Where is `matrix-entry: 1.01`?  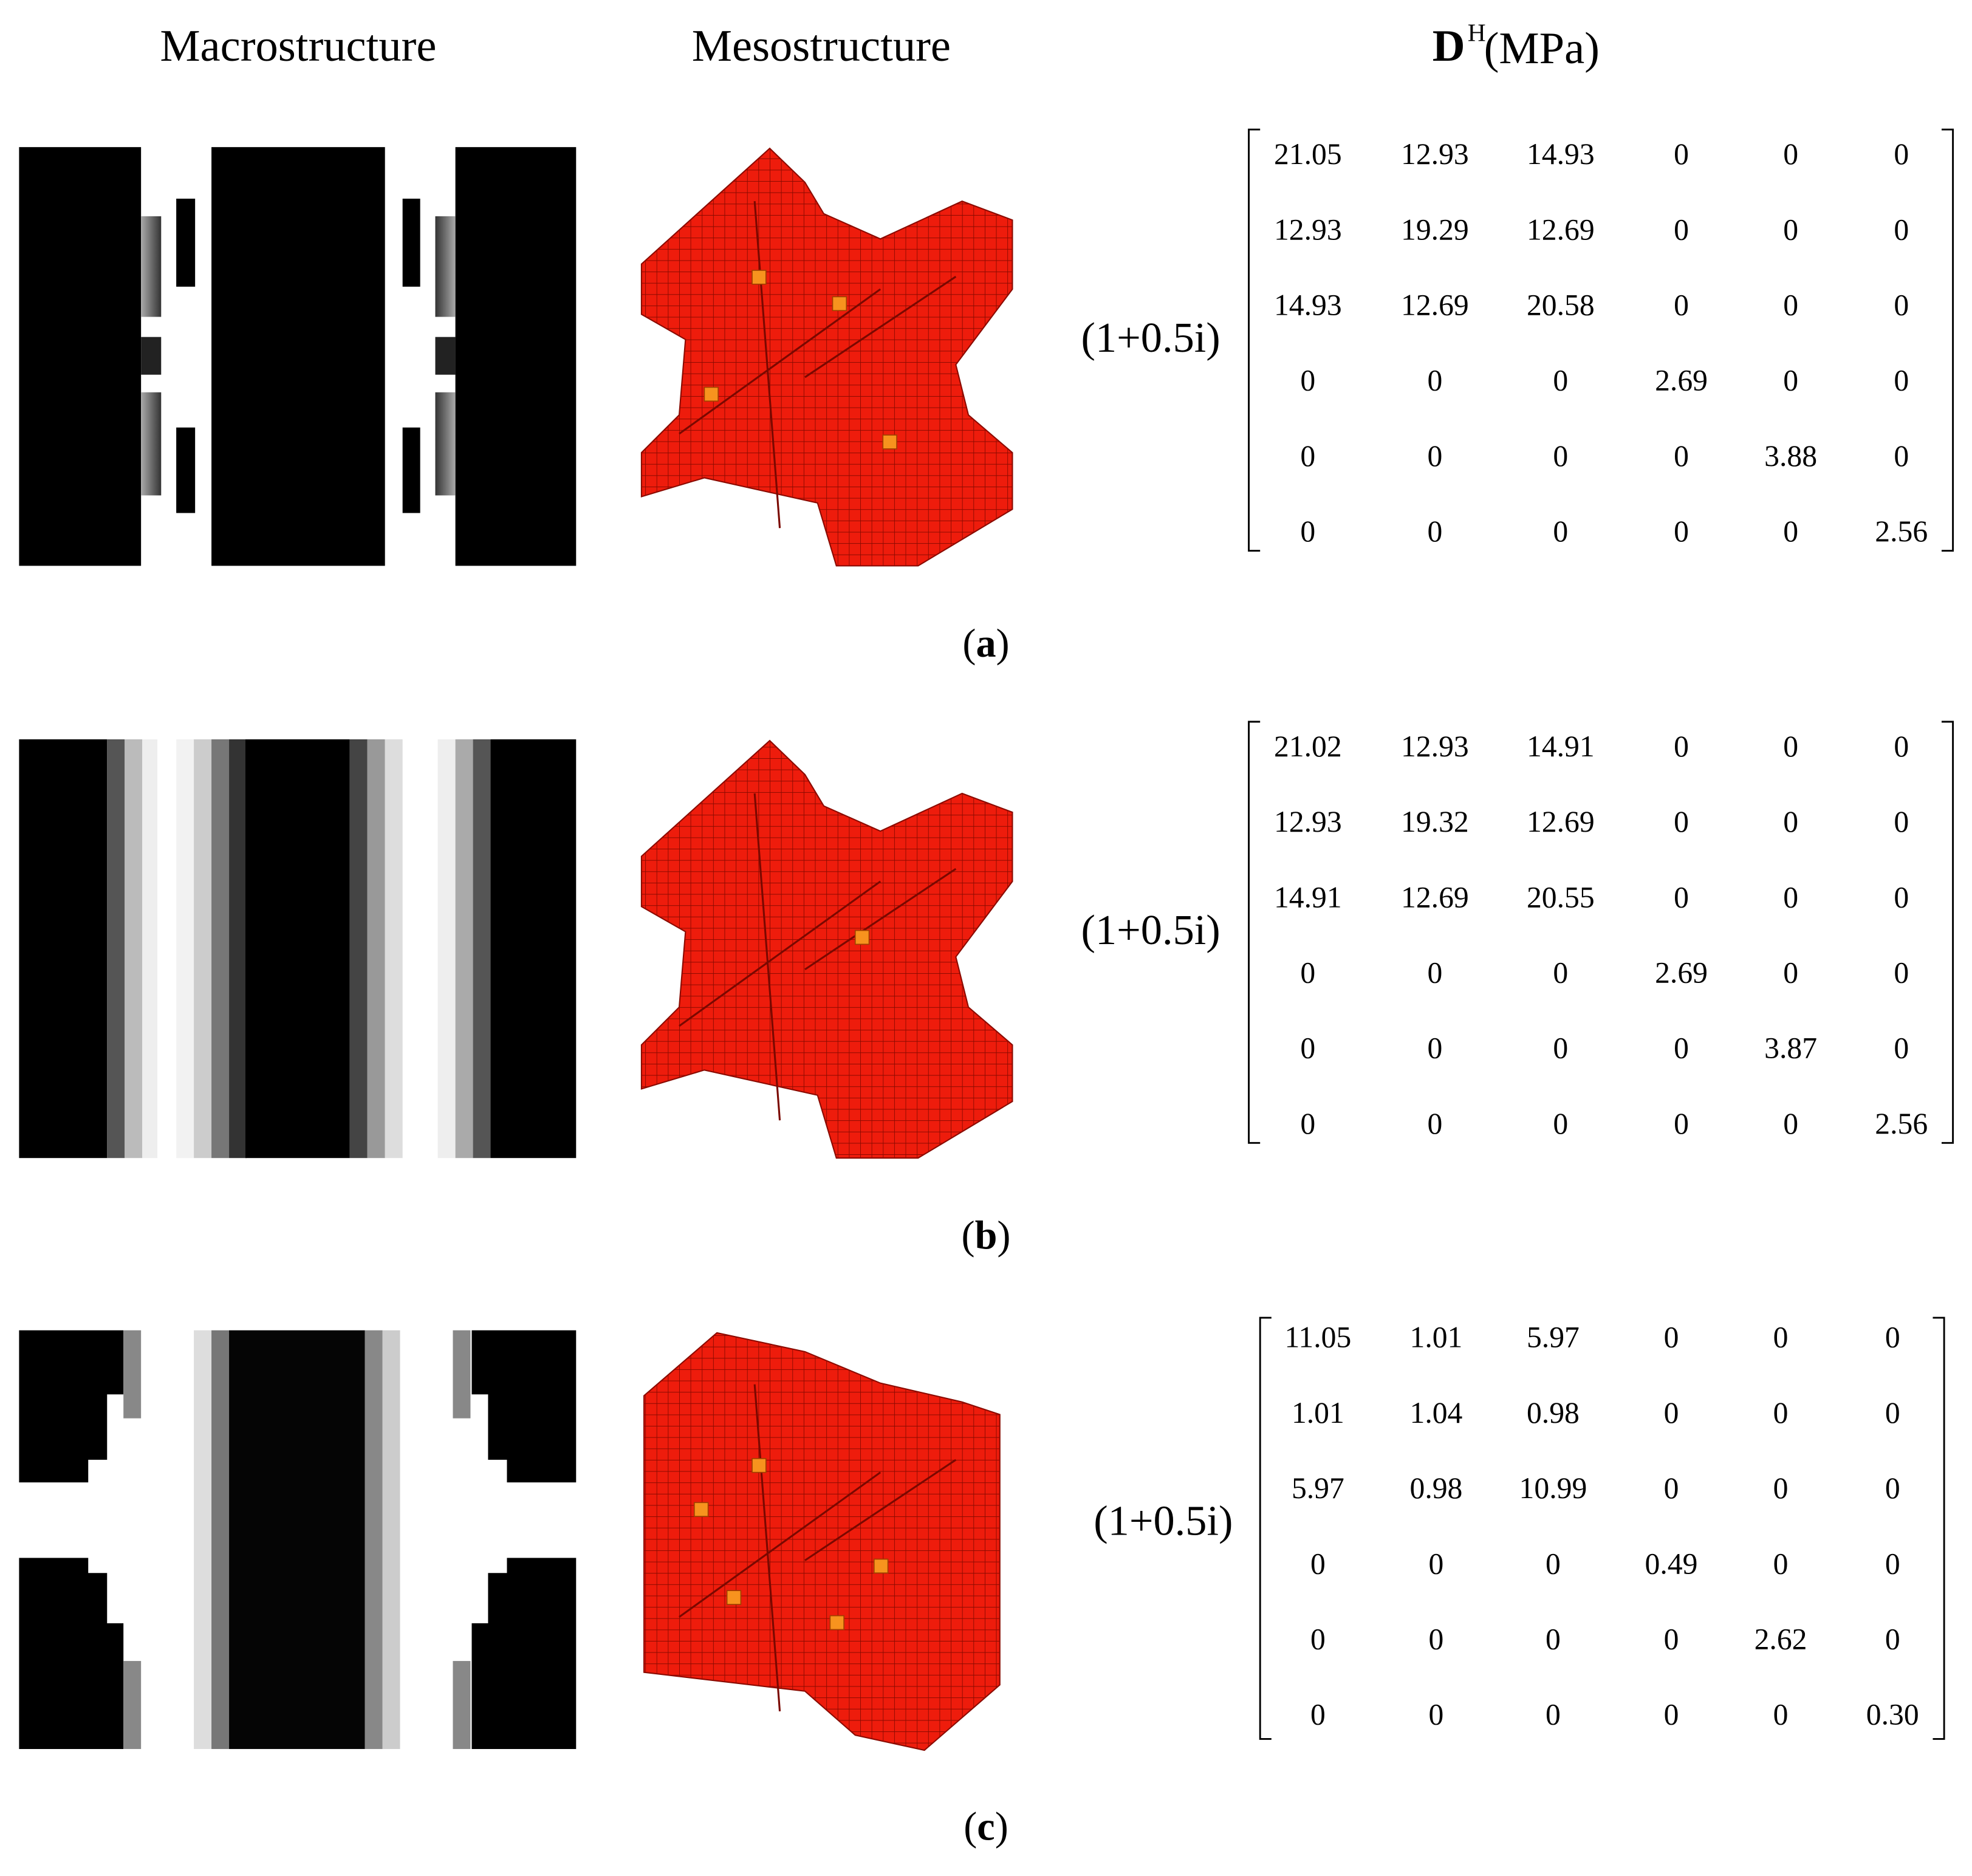 matrix-entry: 1.01 is located at coordinates (1436, 1338).